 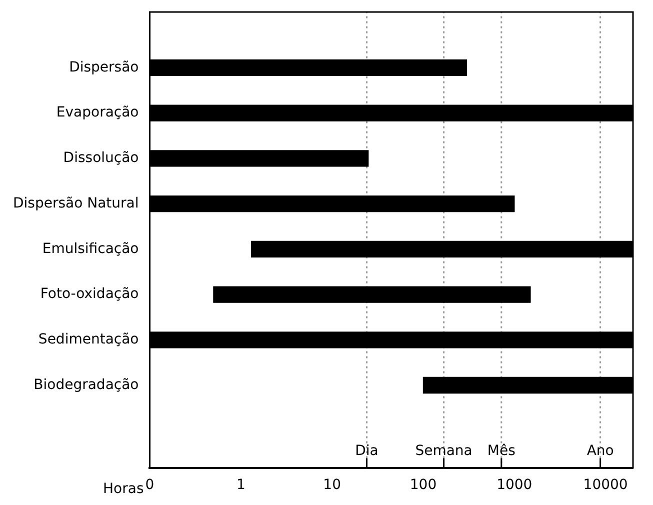 What do you see at coordinates (501, 450) in the screenshot?
I see `ref-line-label: Mês` at bounding box center [501, 450].